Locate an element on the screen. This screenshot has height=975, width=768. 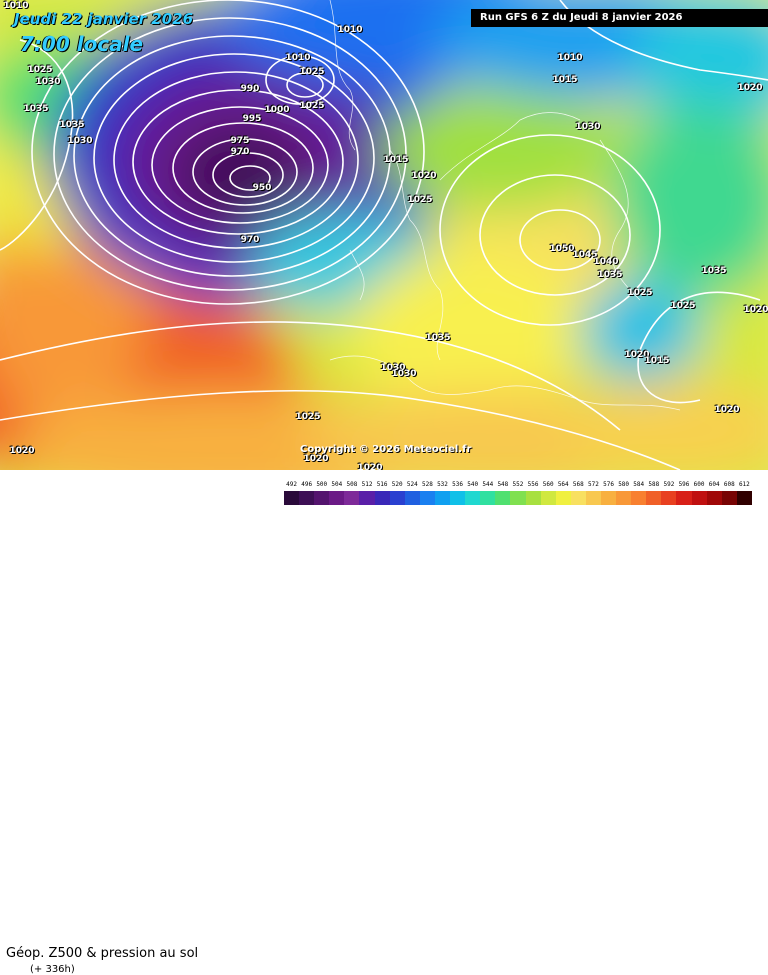
scale-tick-label: 572 is located at coordinates (593, 484).